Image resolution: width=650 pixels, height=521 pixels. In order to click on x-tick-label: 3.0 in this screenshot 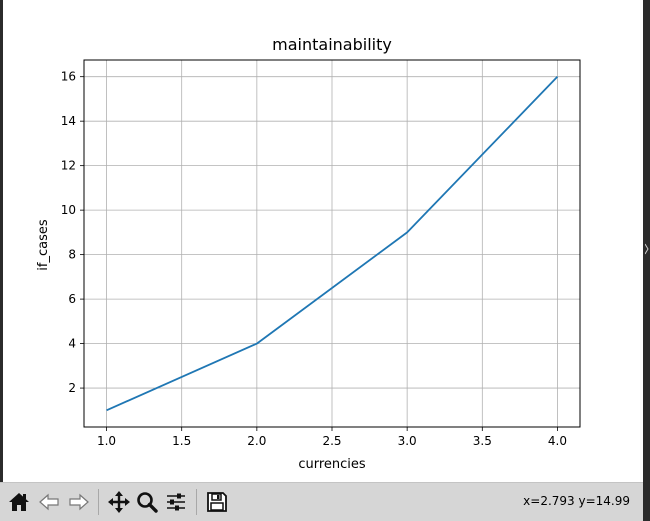, I will do `click(407, 441)`.